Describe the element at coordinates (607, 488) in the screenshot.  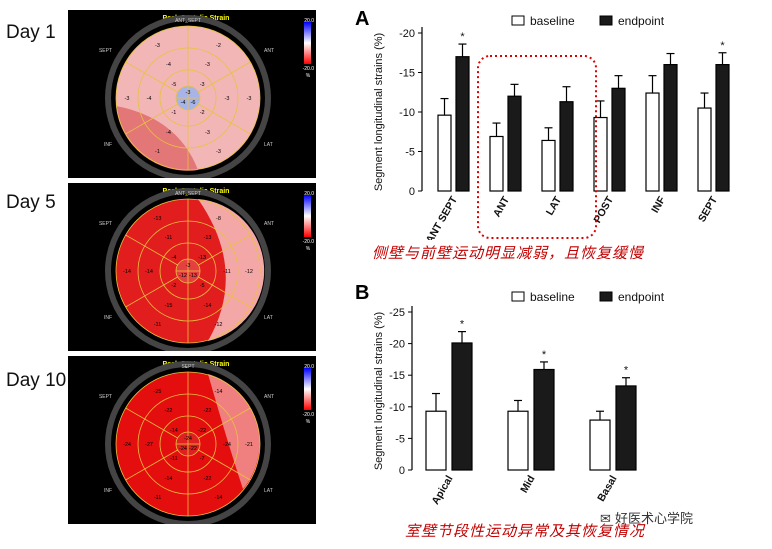
I see `x-tick-label: Basal` at that location.